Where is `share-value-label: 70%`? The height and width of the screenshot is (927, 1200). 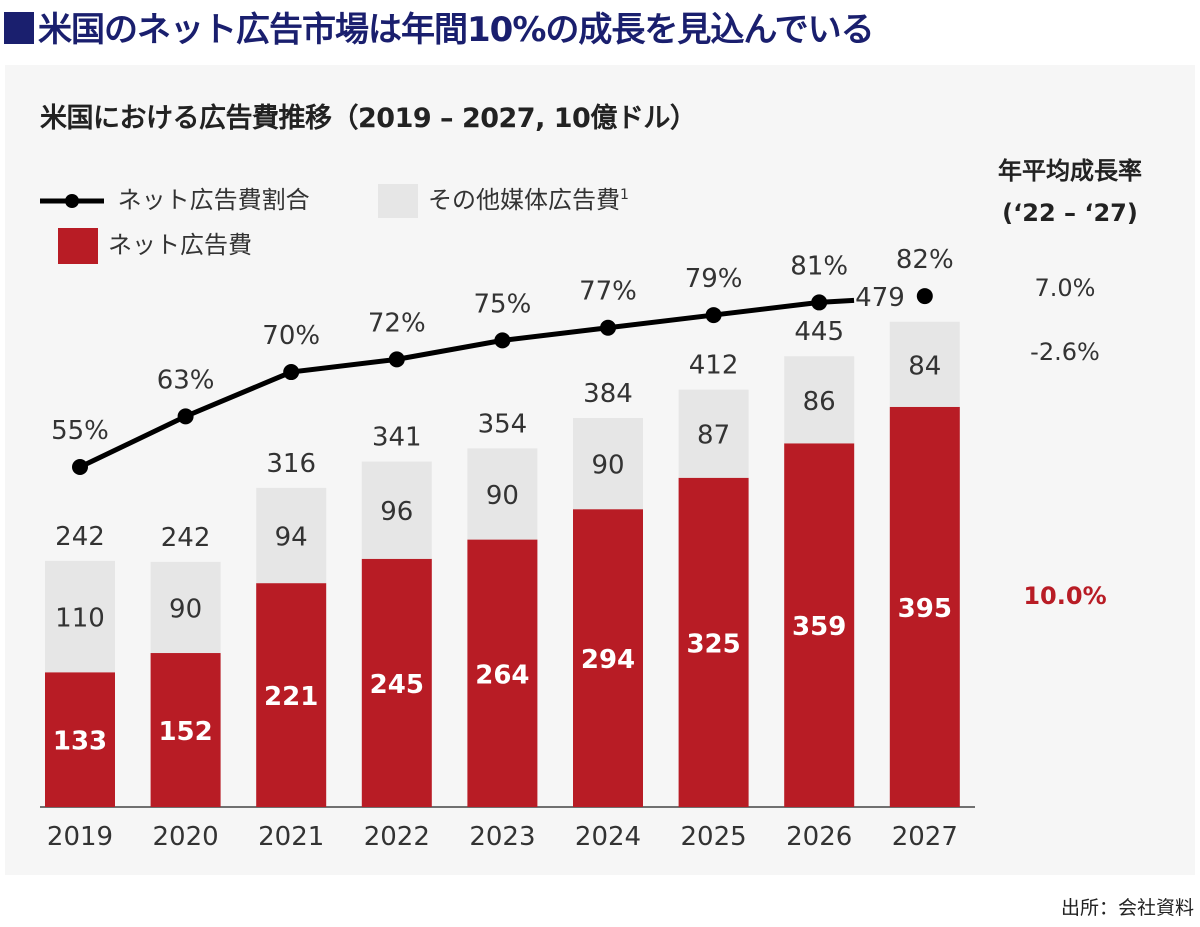
share-value-label: 70% is located at coordinates (291, 336).